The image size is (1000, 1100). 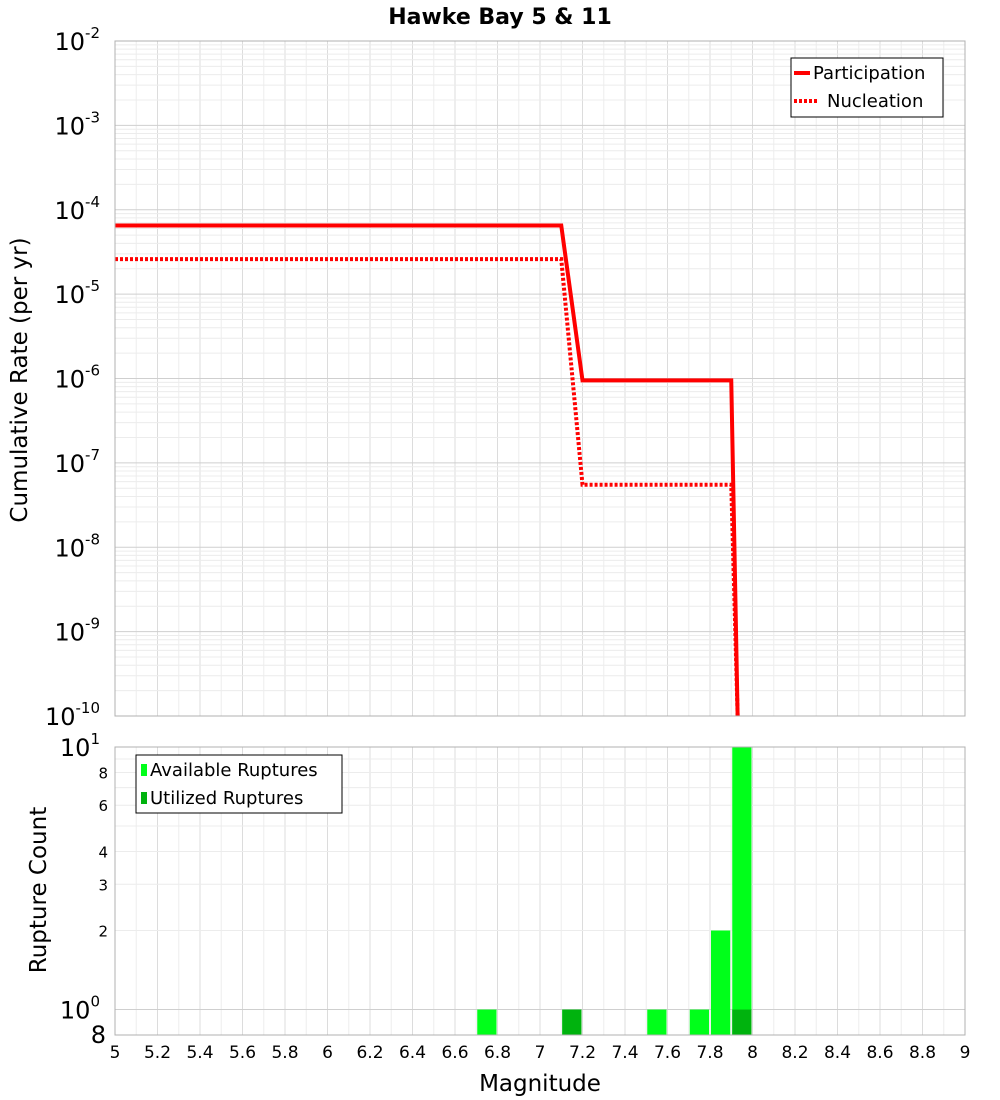 What do you see at coordinates (875, 101) in the screenshot?
I see `legend-nucleation-label: Nucleation` at bounding box center [875, 101].